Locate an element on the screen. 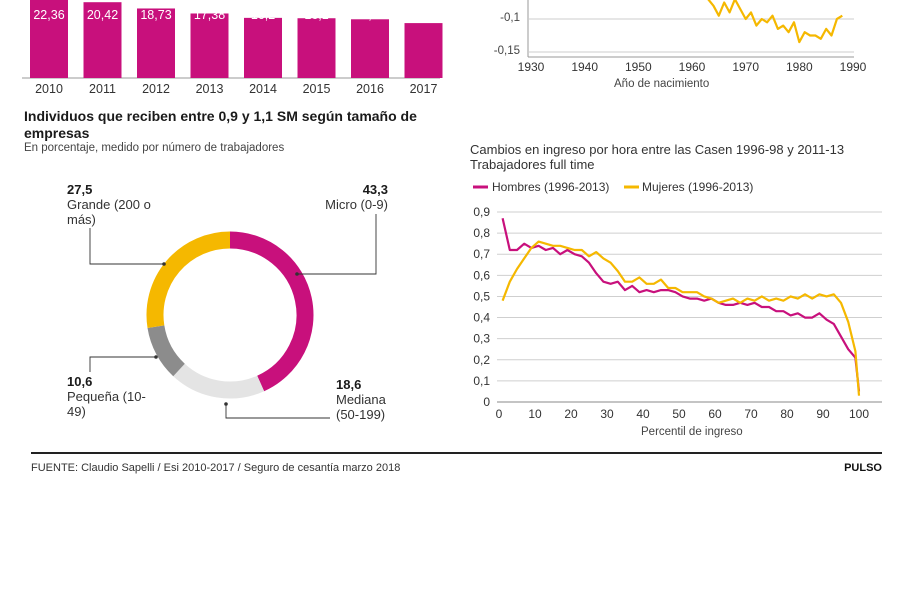 The image size is (900, 600). bar-value-label: 18,73 is located at coordinates (155, 15).